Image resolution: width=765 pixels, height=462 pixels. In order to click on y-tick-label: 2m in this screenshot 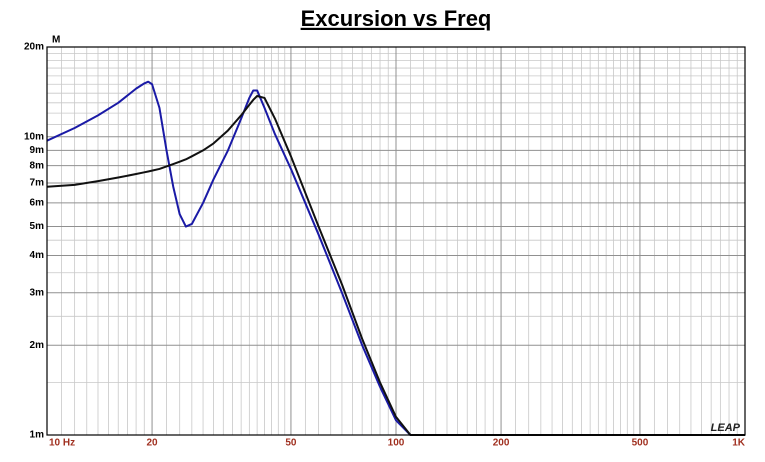, I will do `click(37, 345)`.